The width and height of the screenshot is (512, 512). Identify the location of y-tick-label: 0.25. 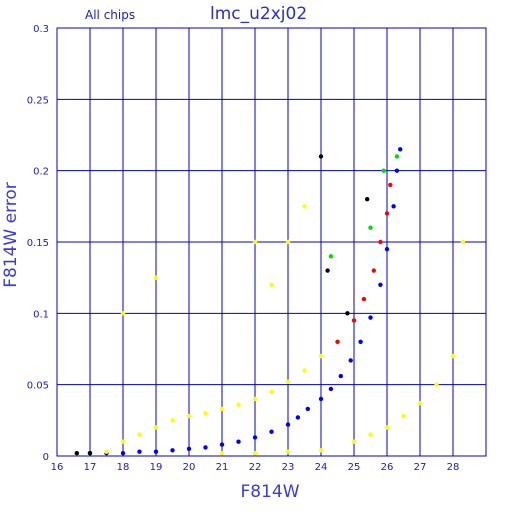
(38, 100).